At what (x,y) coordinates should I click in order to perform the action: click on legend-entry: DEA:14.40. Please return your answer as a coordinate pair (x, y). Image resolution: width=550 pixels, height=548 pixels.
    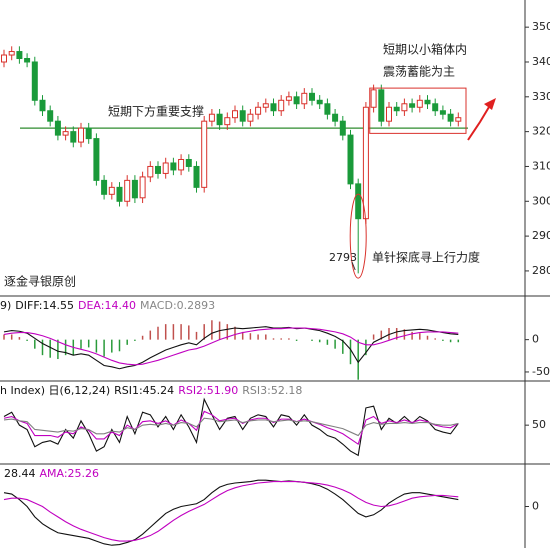
    Looking at the image, I should click on (107, 305).